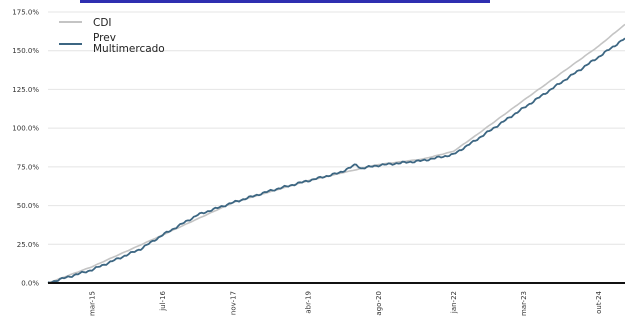 The image size is (625, 327). Describe the element at coordinates (234, 303) in the screenshot. I see `x-tick-label: nov-17` at that location.